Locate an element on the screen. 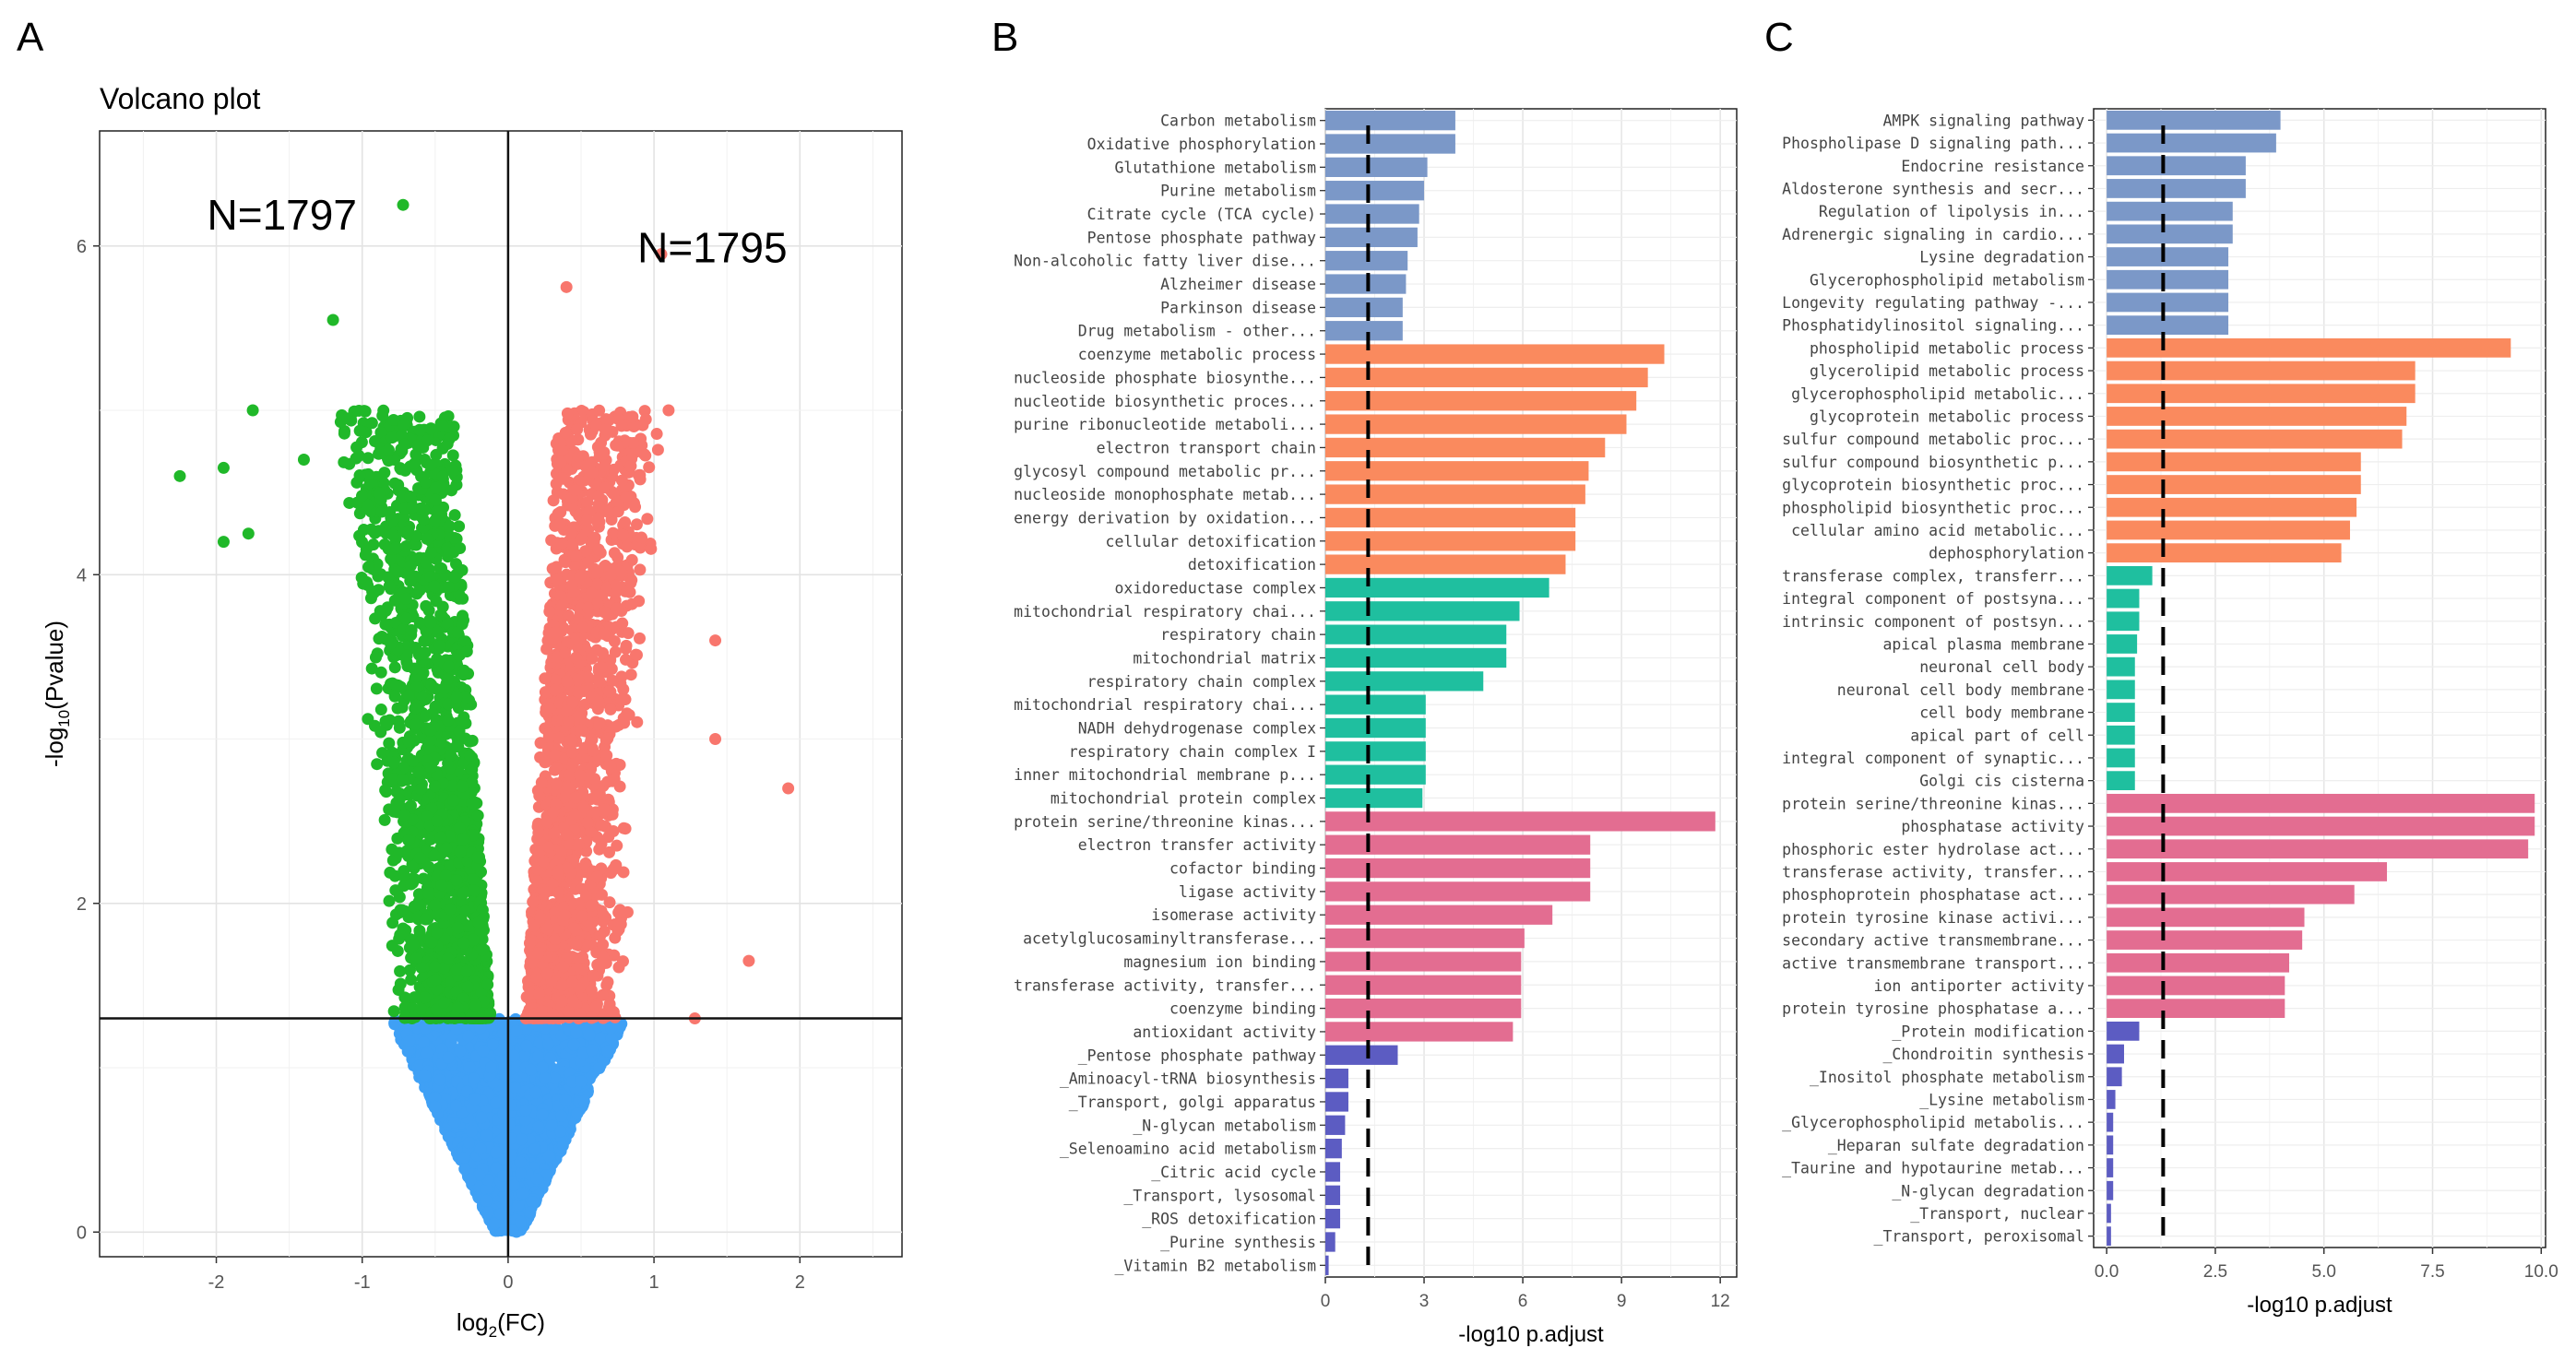  up-point is located at coordinates (641, 638).